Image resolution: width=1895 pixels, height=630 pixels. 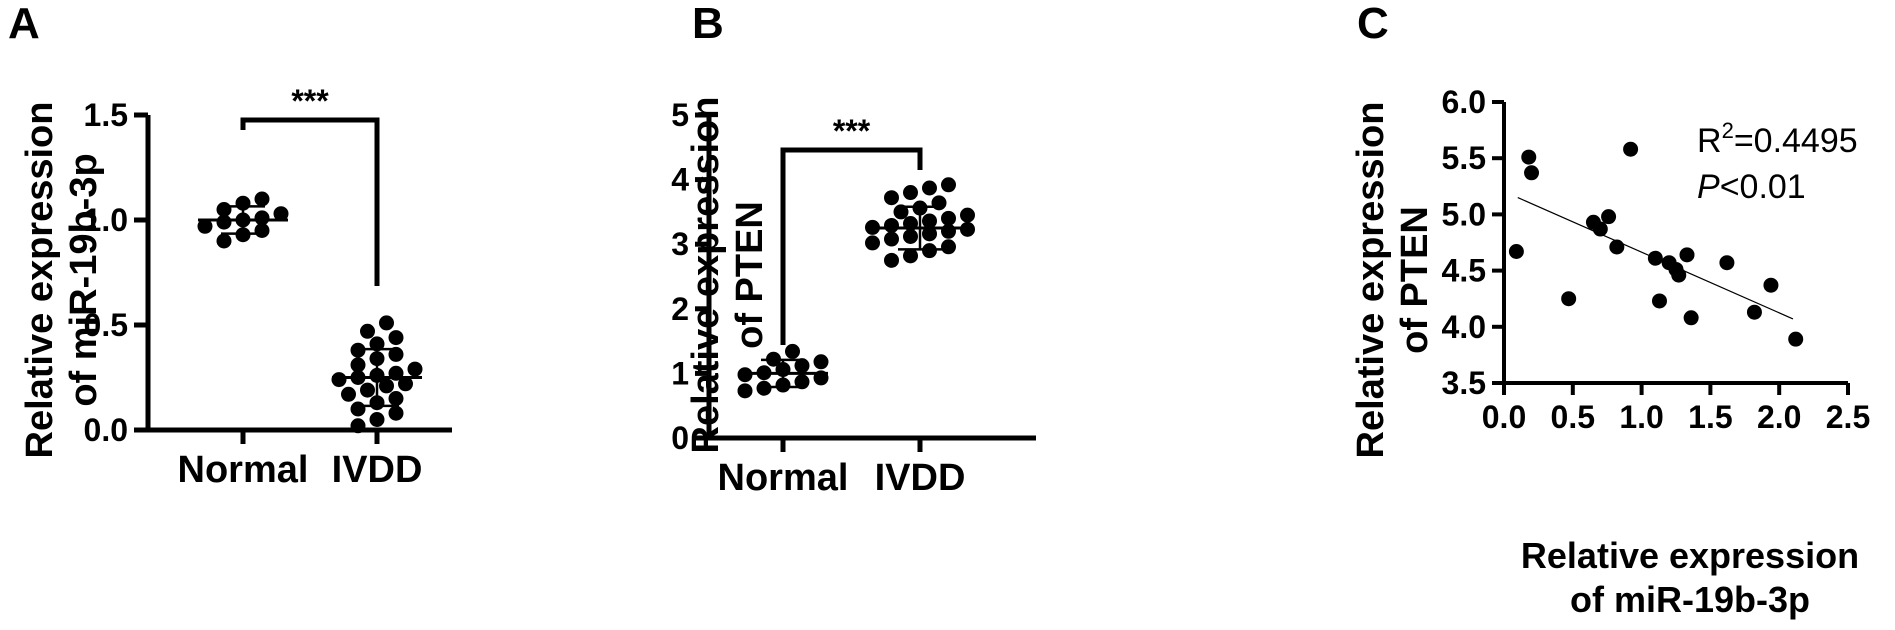 What do you see at coordinates (706, 275) in the screenshot?
I see `panel-b-ylabel-line1: Relative expression` at bounding box center [706, 275].